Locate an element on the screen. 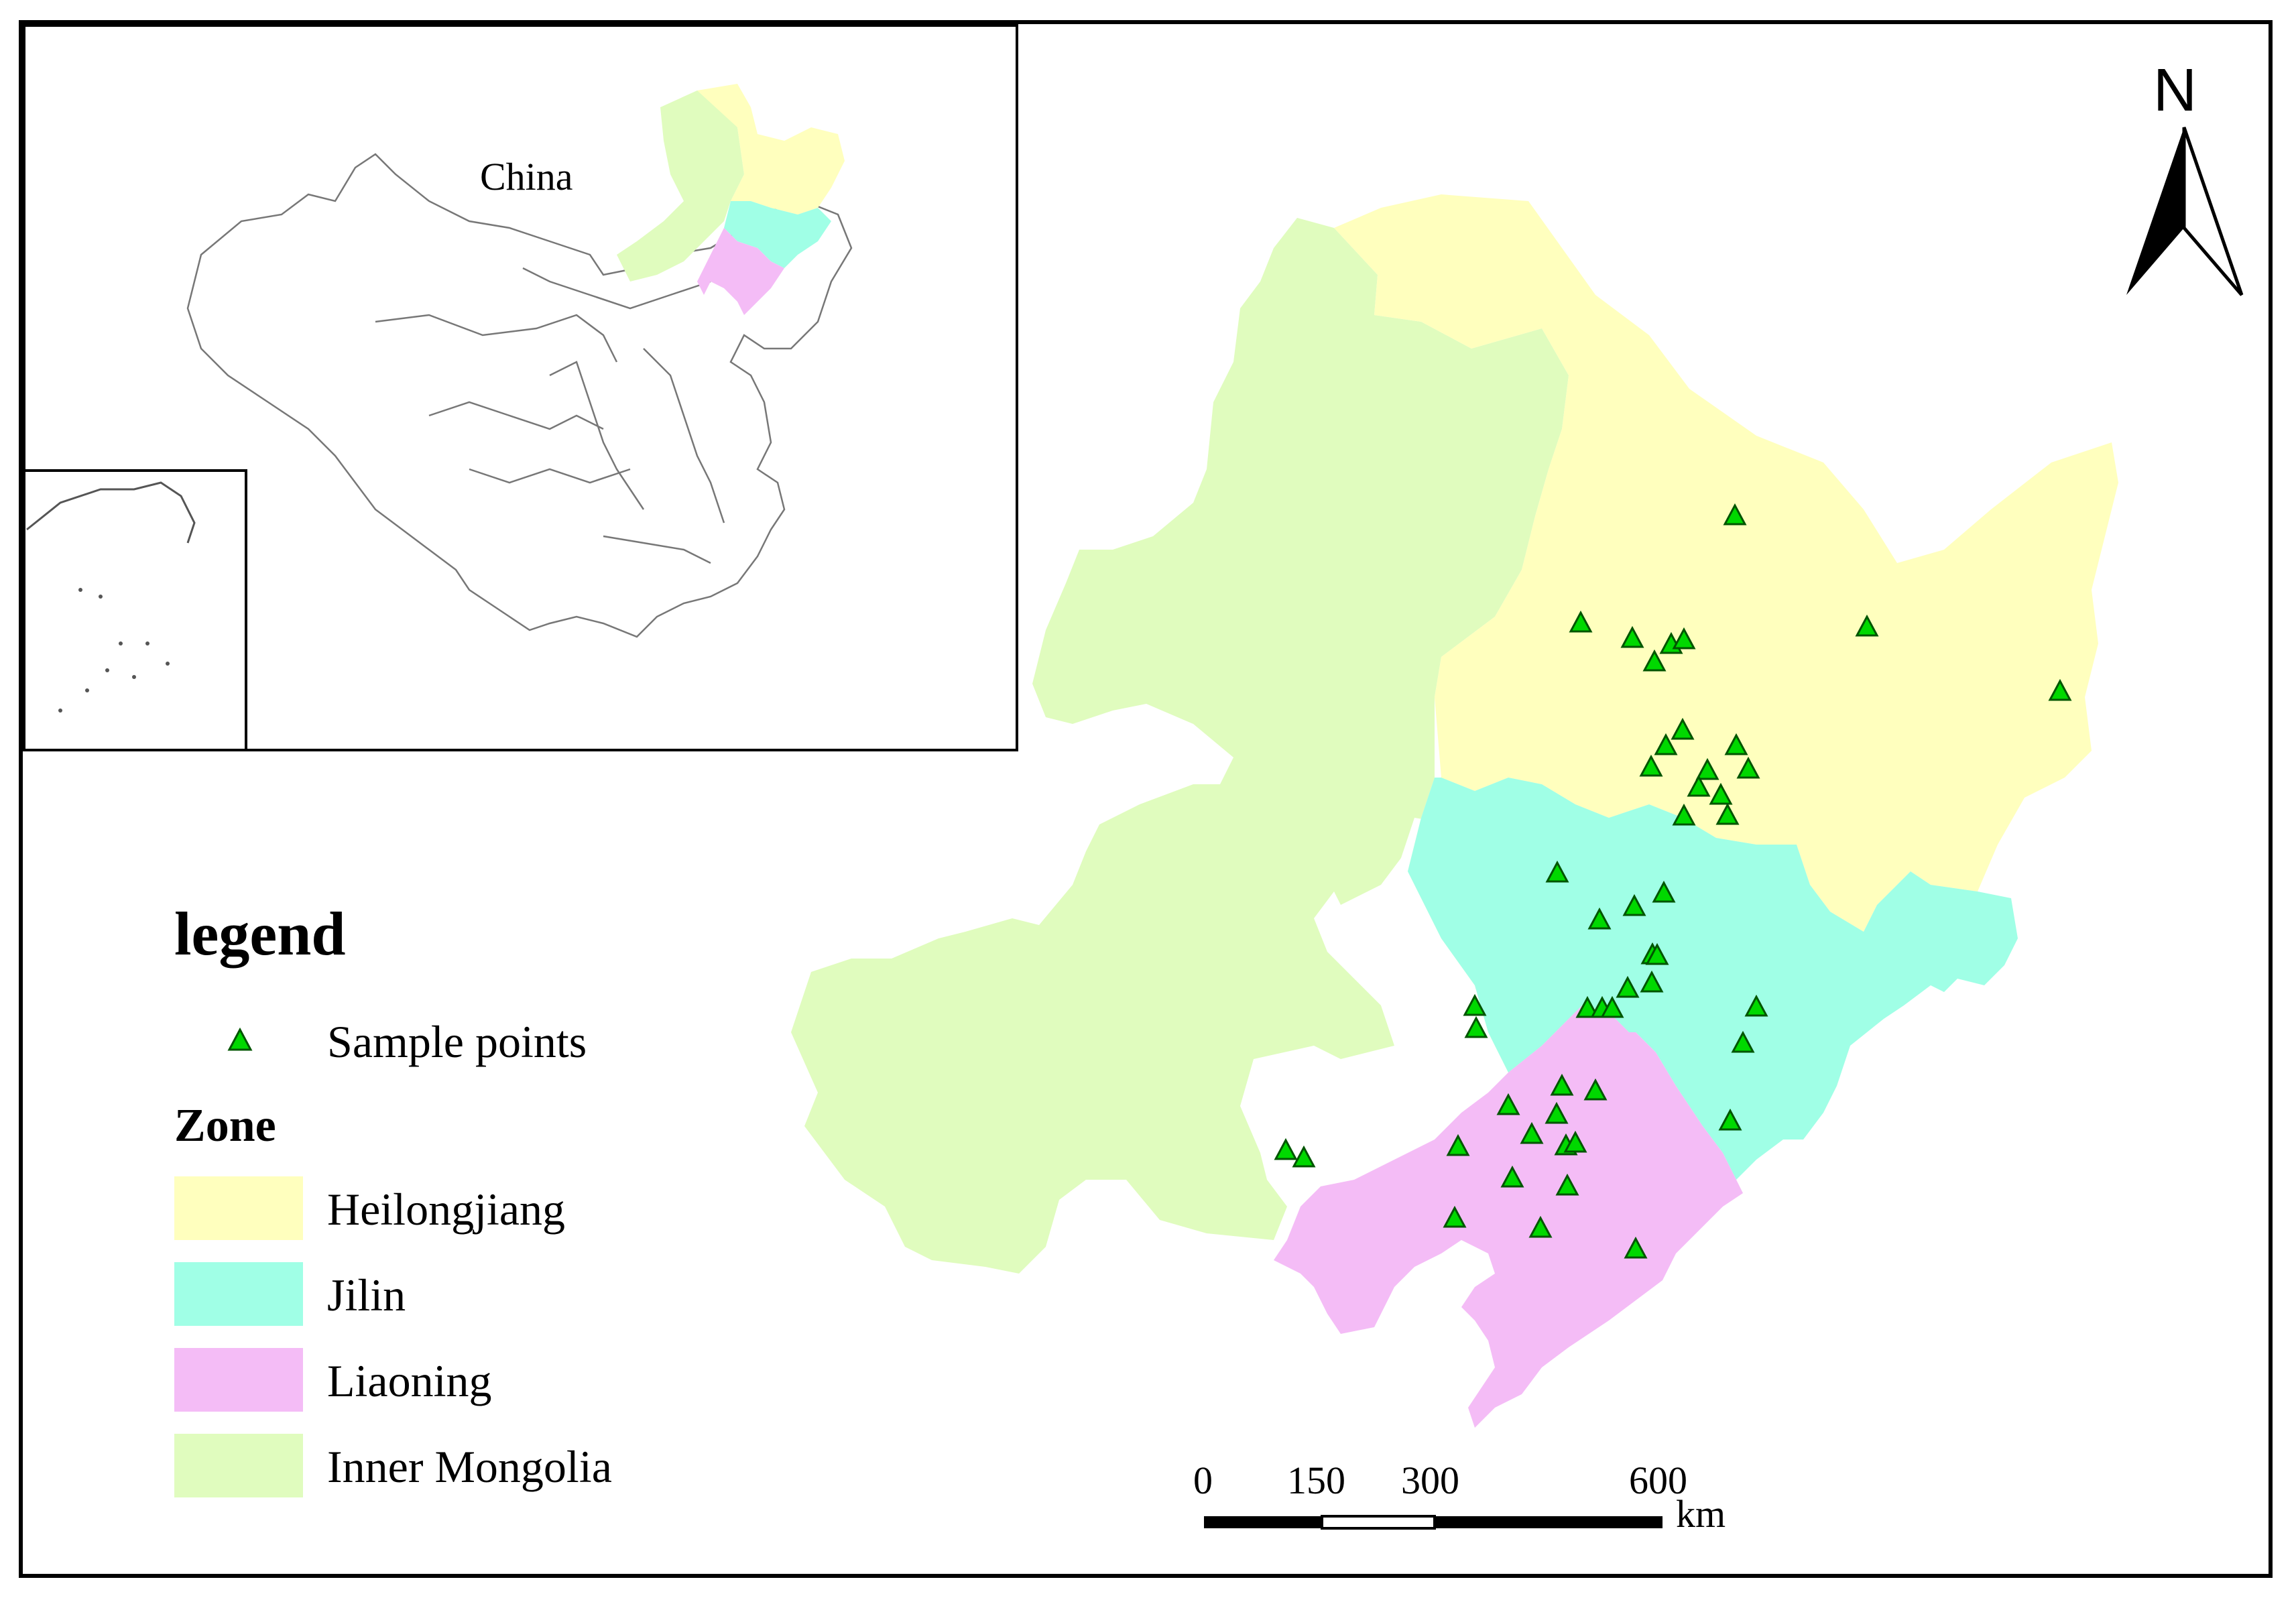  scale-tick-0: 0 is located at coordinates (1203, 1481).